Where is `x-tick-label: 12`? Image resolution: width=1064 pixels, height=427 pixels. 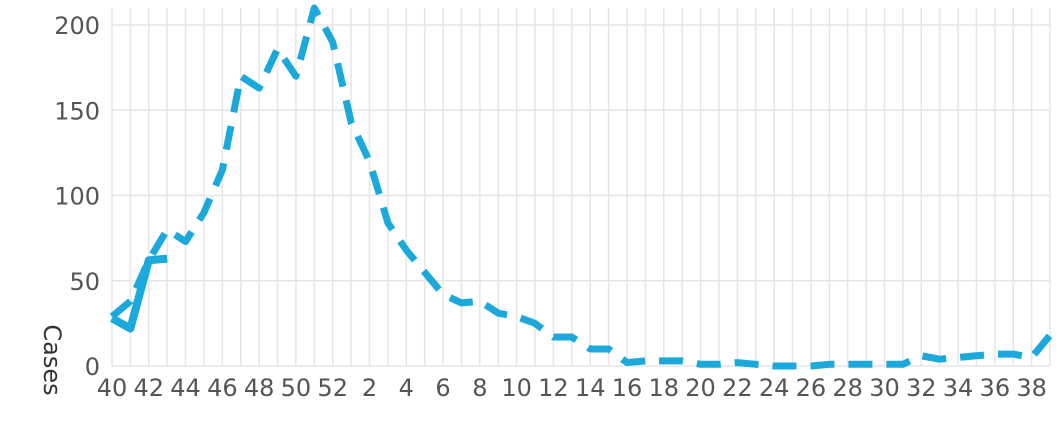 x-tick-label: 12 is located at coordinates (553, 388).